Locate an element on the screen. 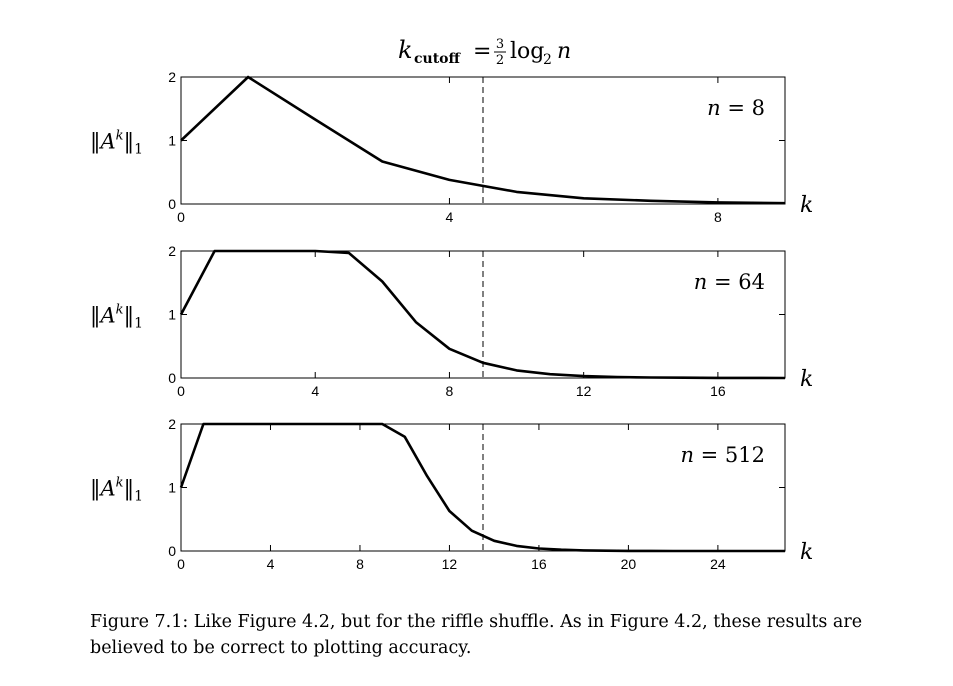  figure-title: k cutoff = 3 2 log 2 n is located at coordinates (484, 52).